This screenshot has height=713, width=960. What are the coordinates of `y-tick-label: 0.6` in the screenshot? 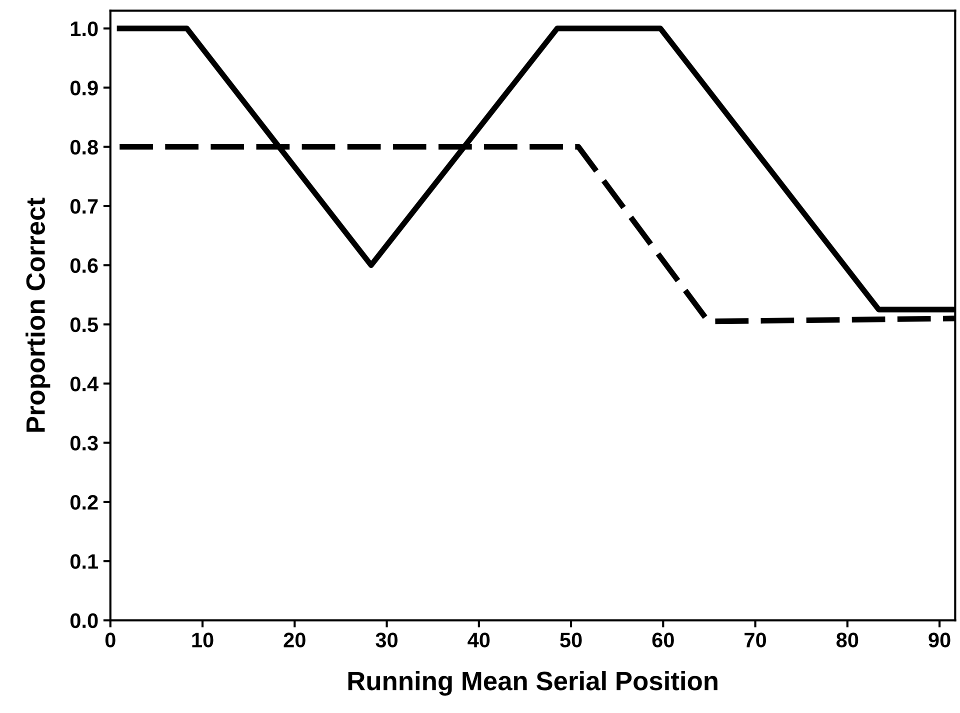 It's located at (84, 265).